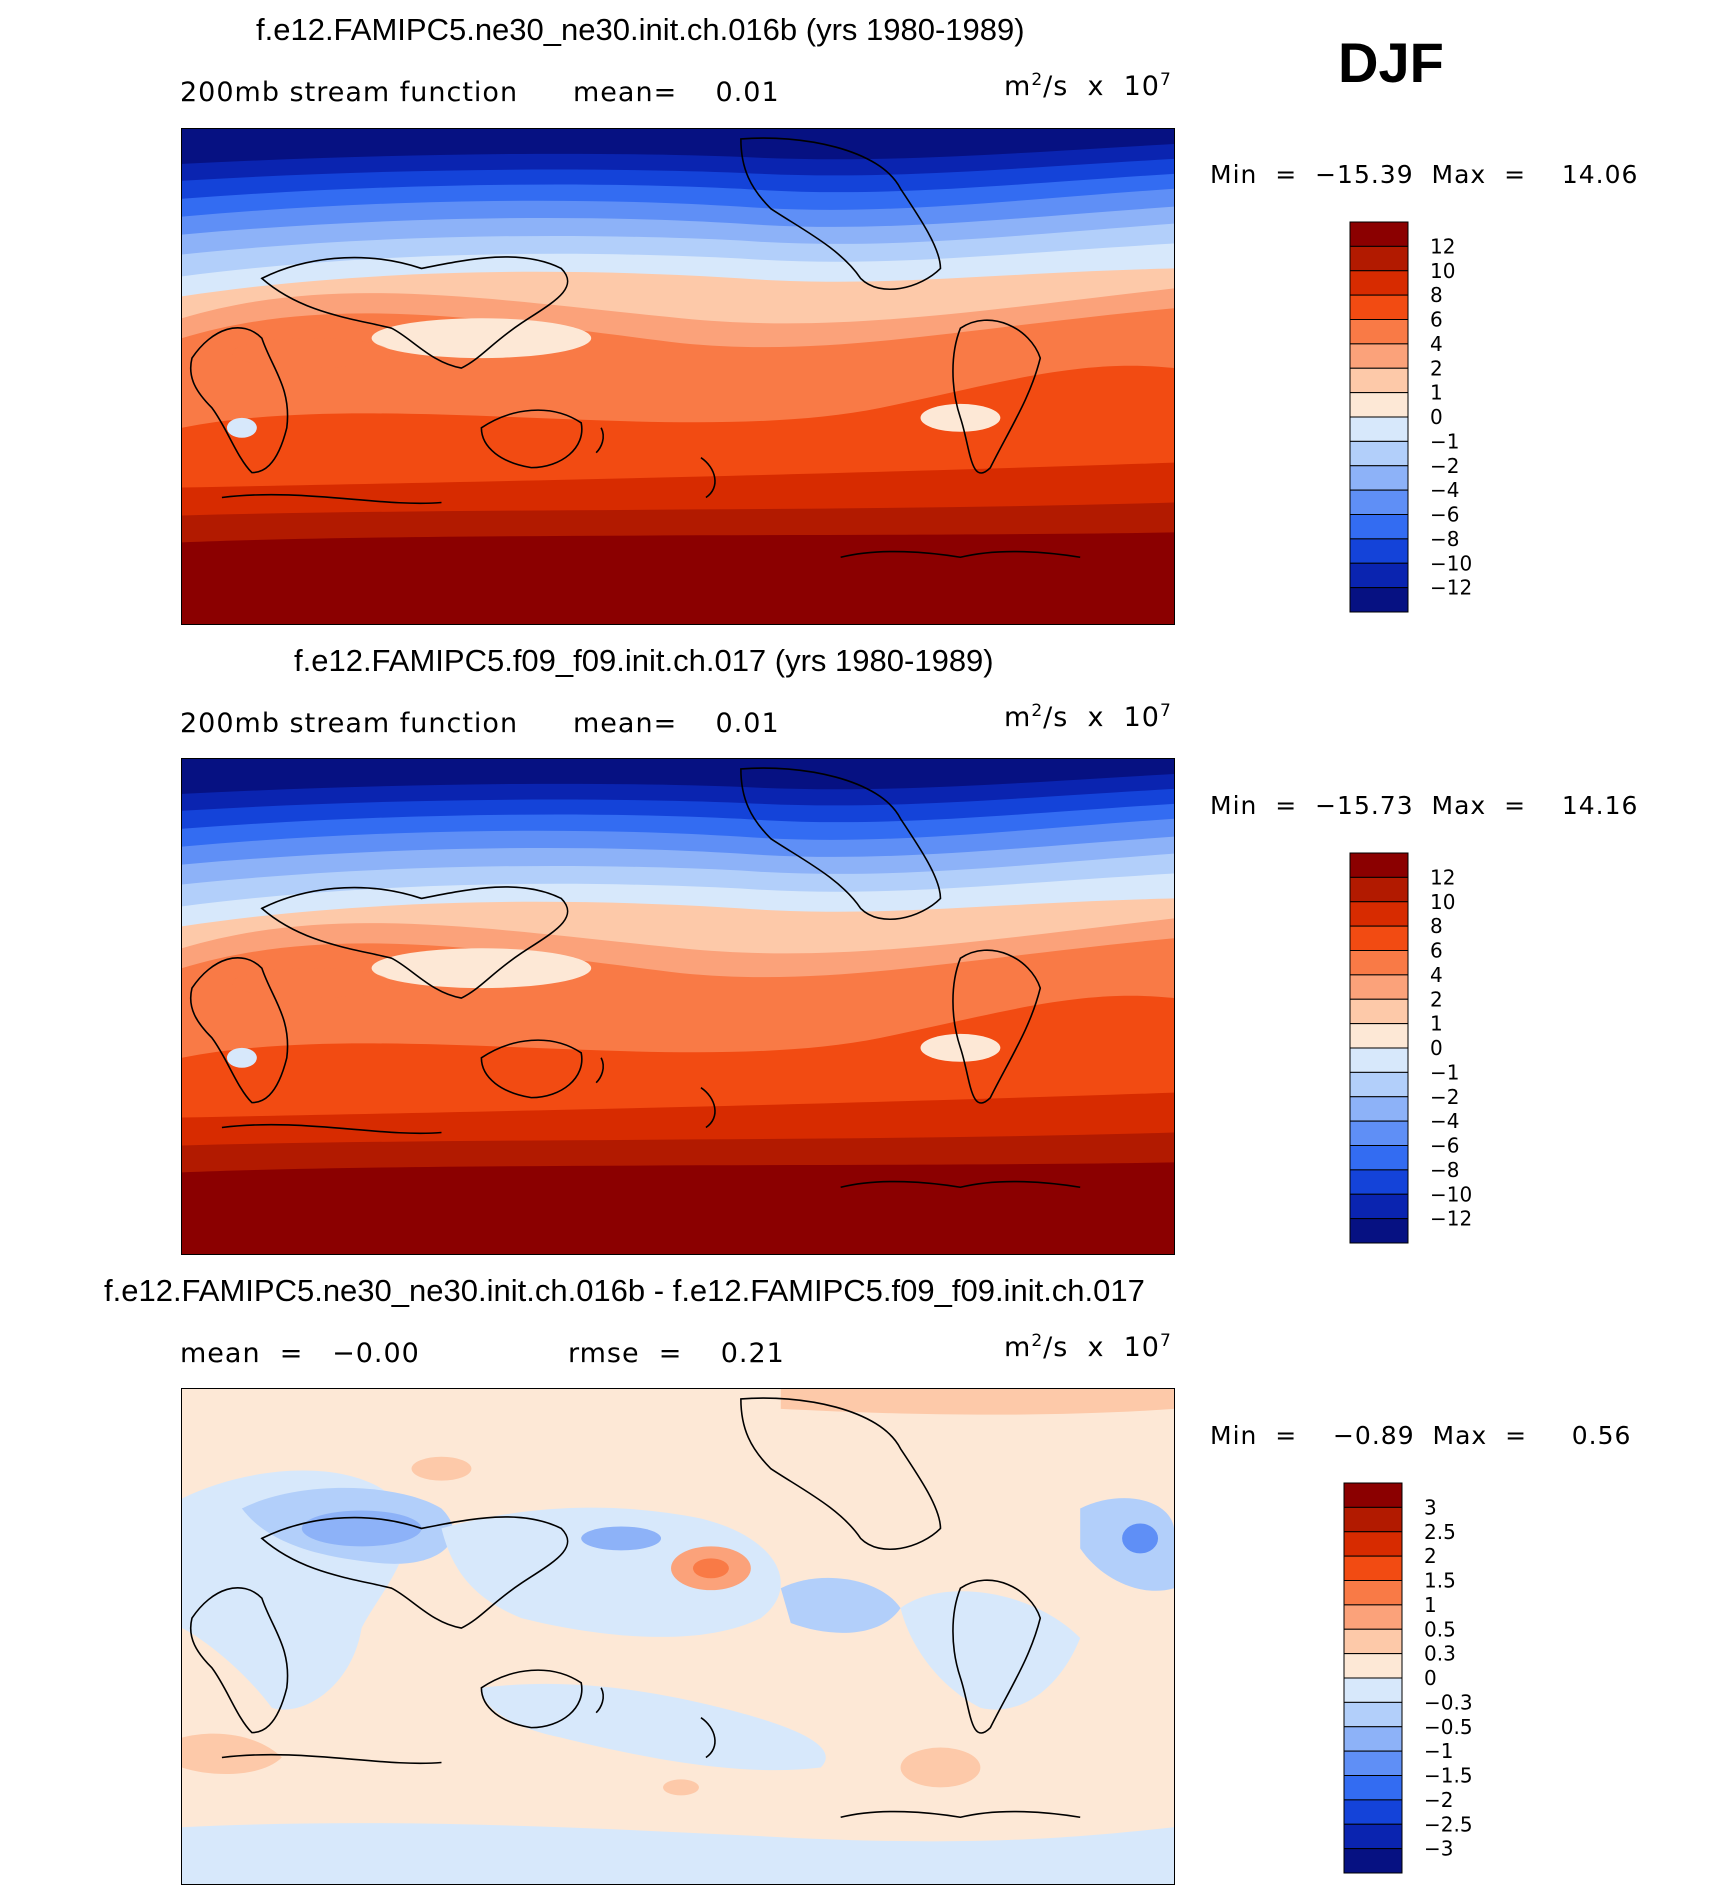  Describe the element at coordinates (1088, 1347) in the screenshot. I see `panel3-units: m2/s x 107` at that location.